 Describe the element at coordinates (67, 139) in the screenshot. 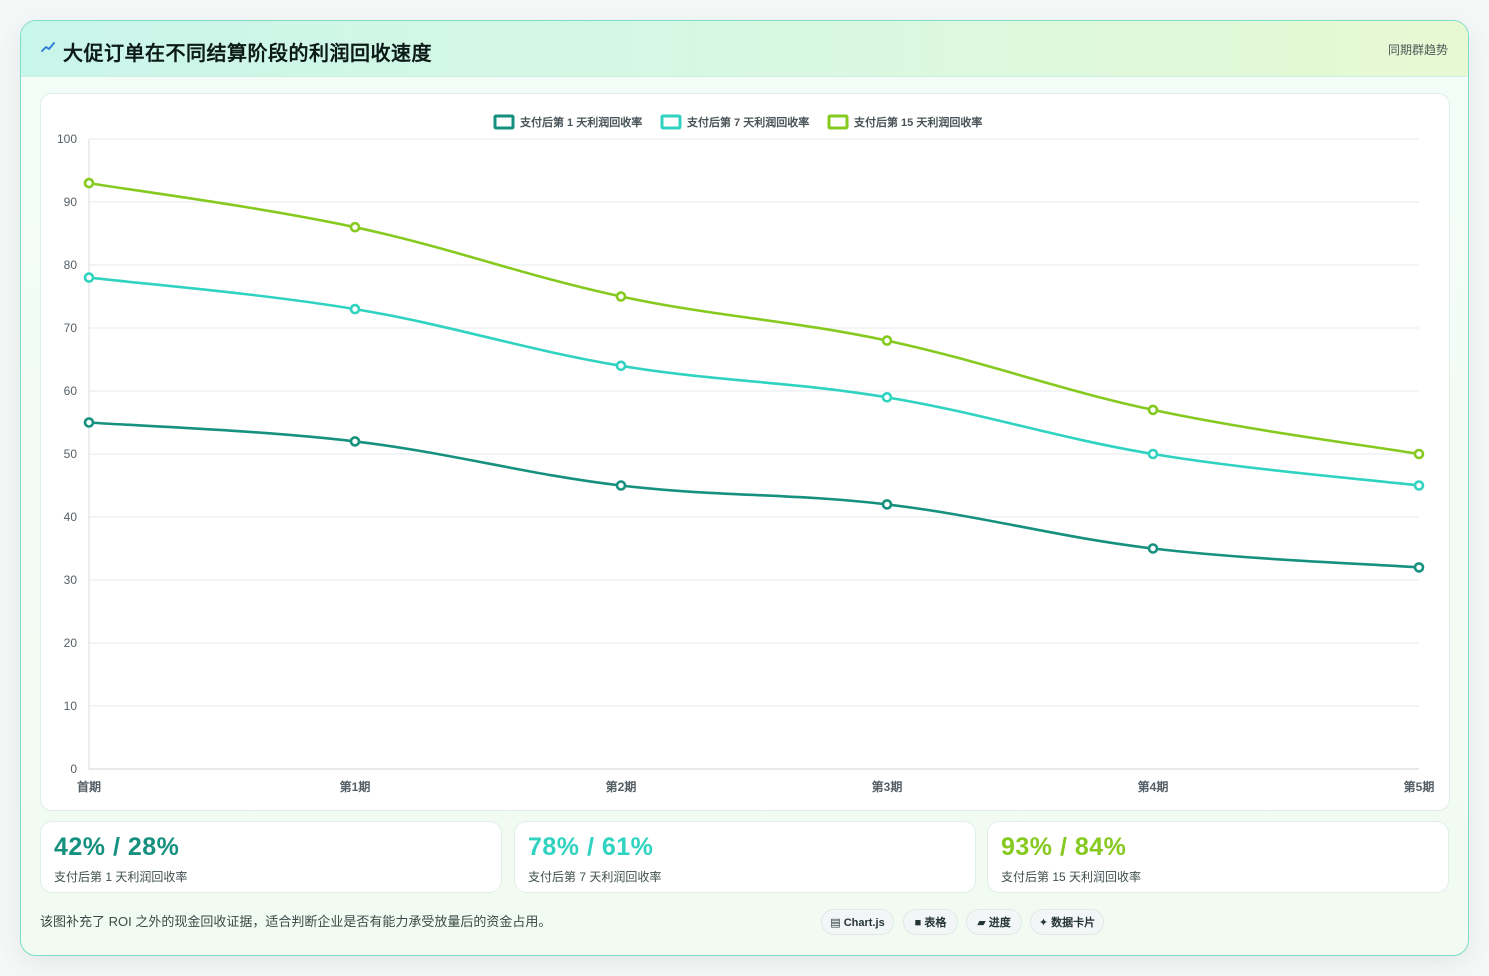

I see `y-tick-label: 100` at that location.